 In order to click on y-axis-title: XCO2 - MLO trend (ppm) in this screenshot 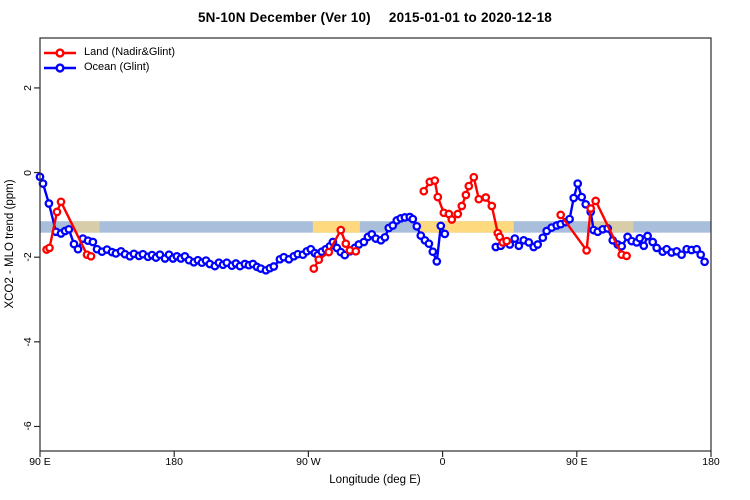, I will do `click(10, 244)`.